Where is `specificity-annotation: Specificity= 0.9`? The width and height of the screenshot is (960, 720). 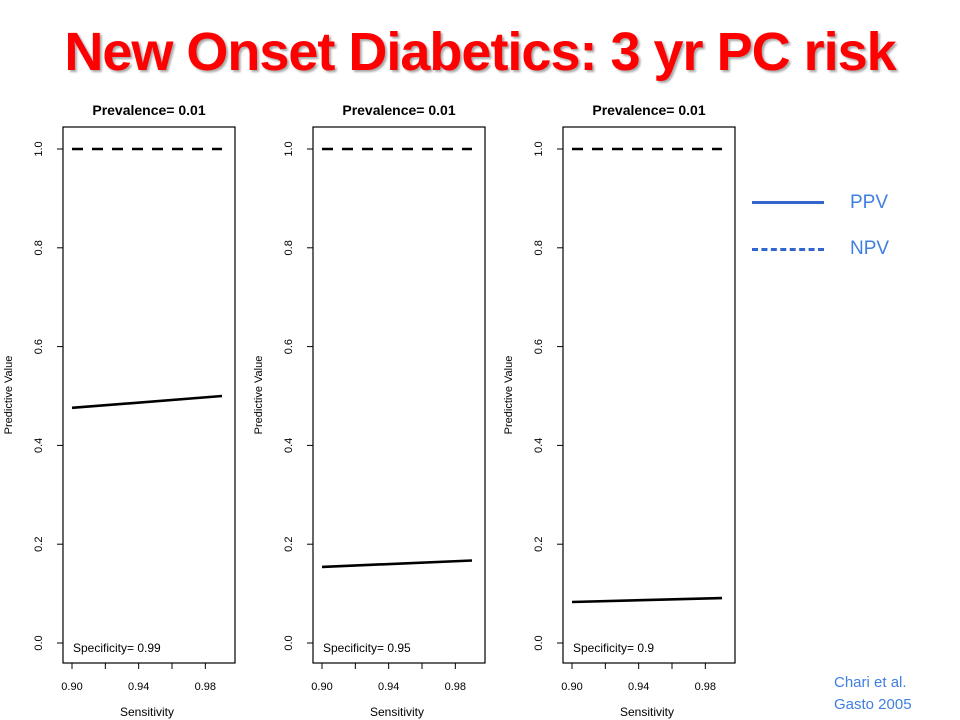
specificity-annotation: Specificity= 0.9 is located at coordinates (613, 648).